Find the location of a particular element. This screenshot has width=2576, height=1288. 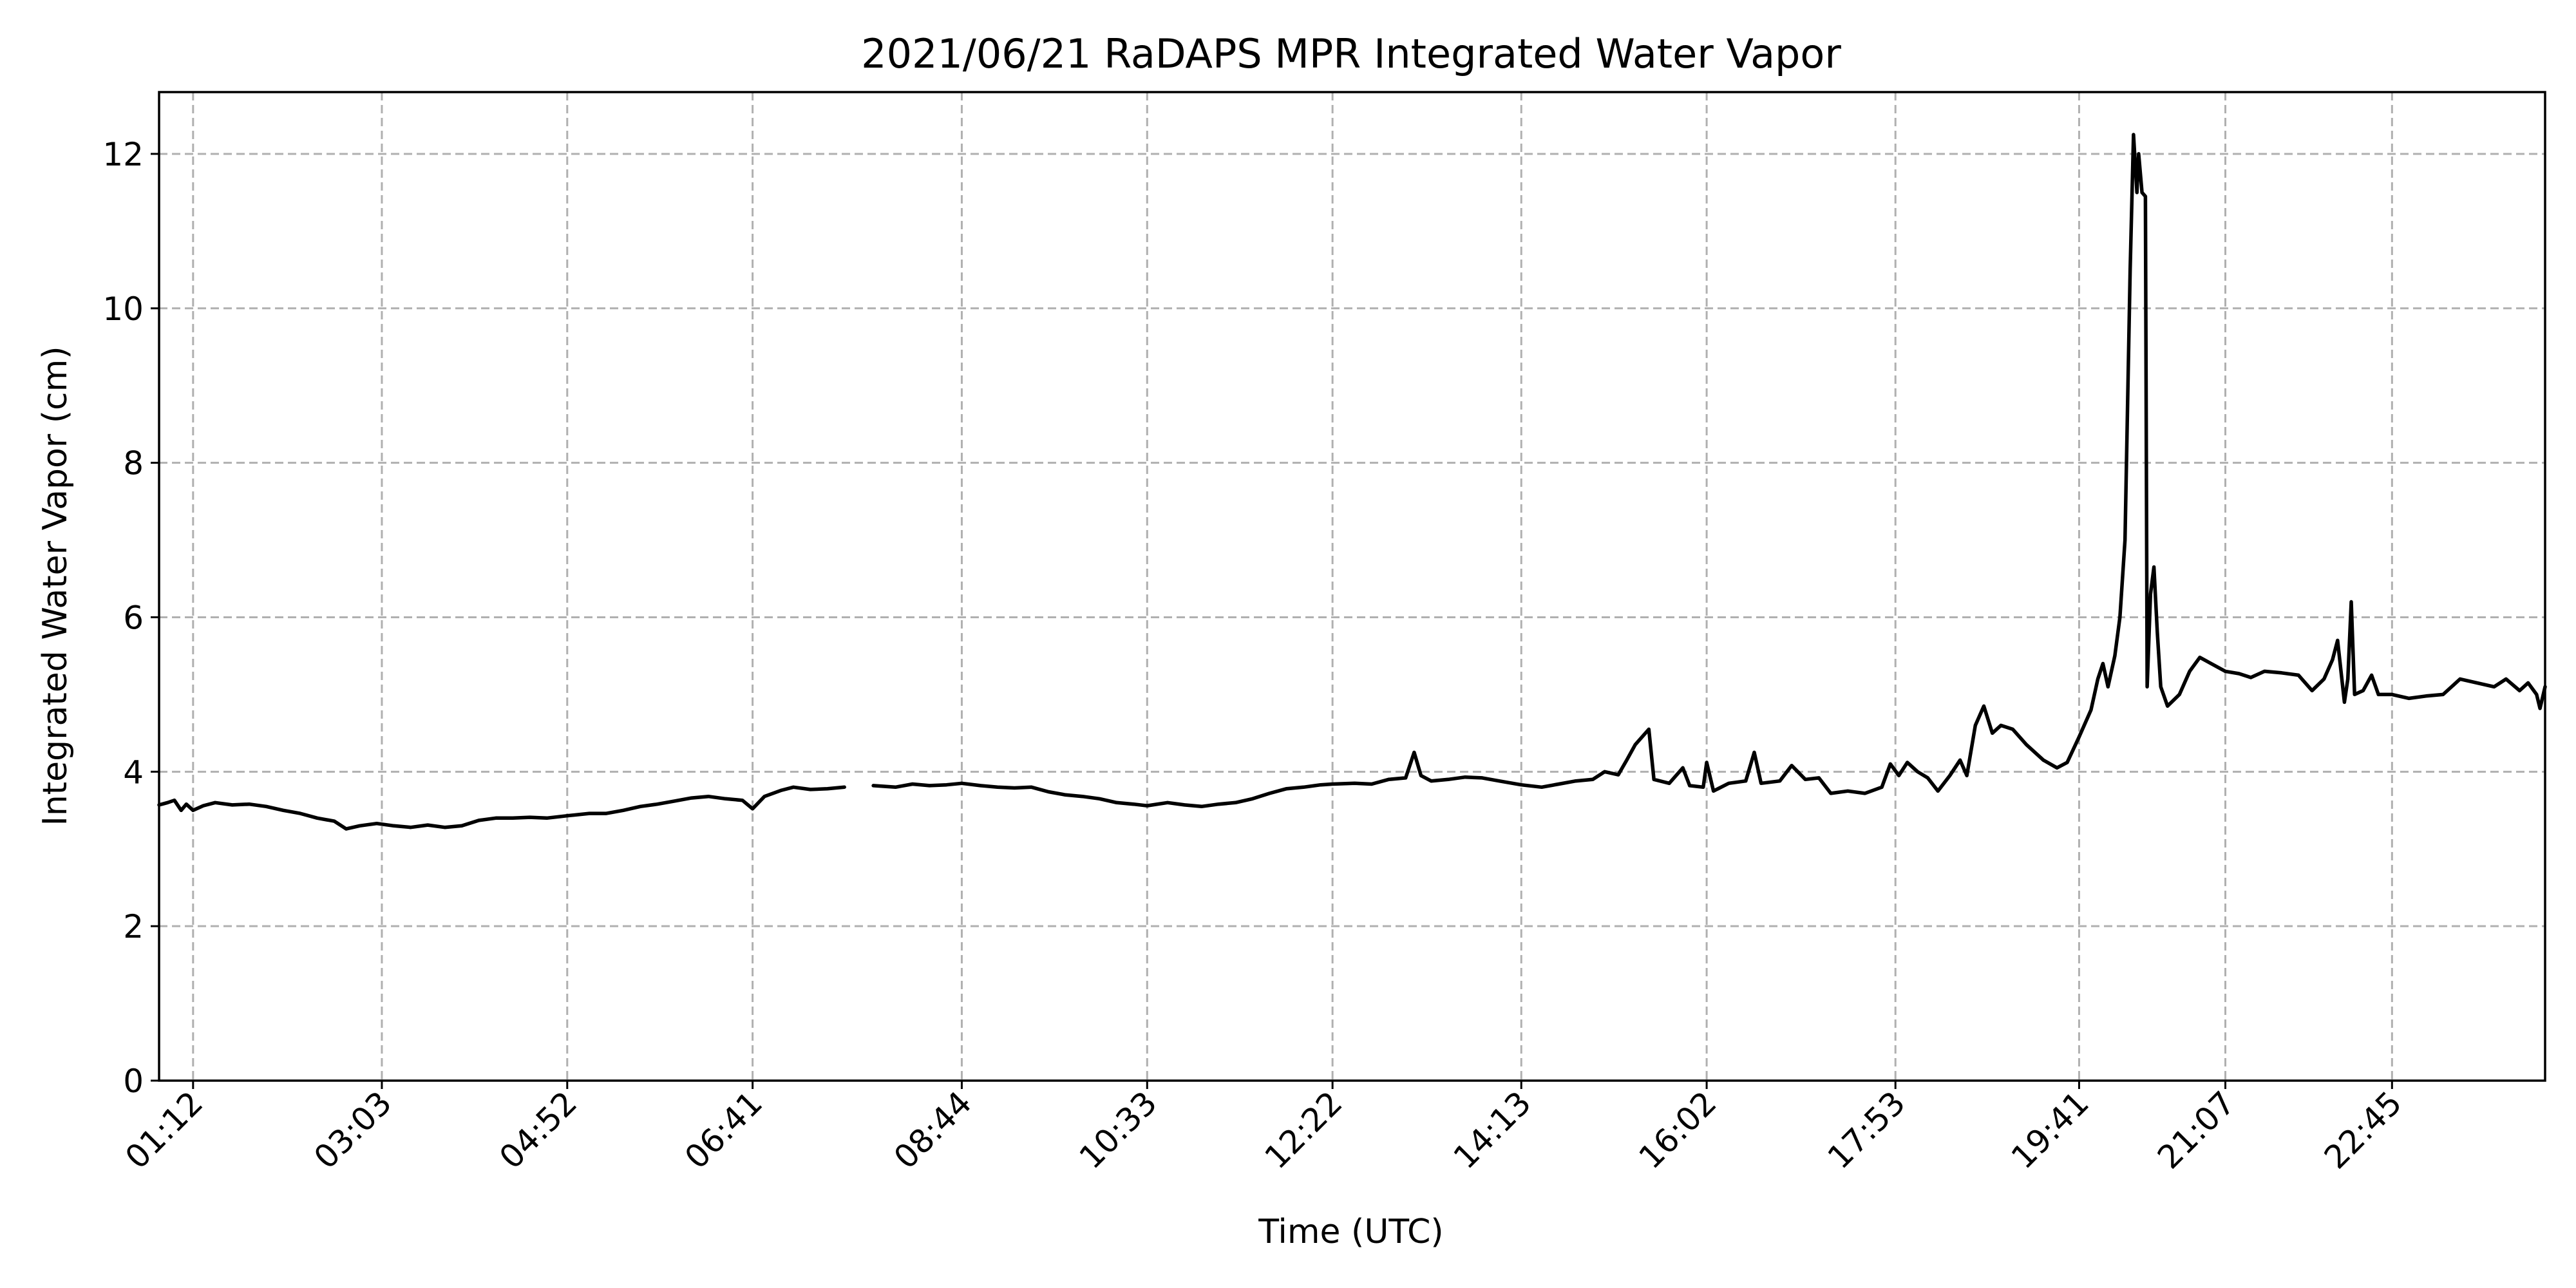

x-tick-label: 08:44 is located at coordinates (933, 1130).